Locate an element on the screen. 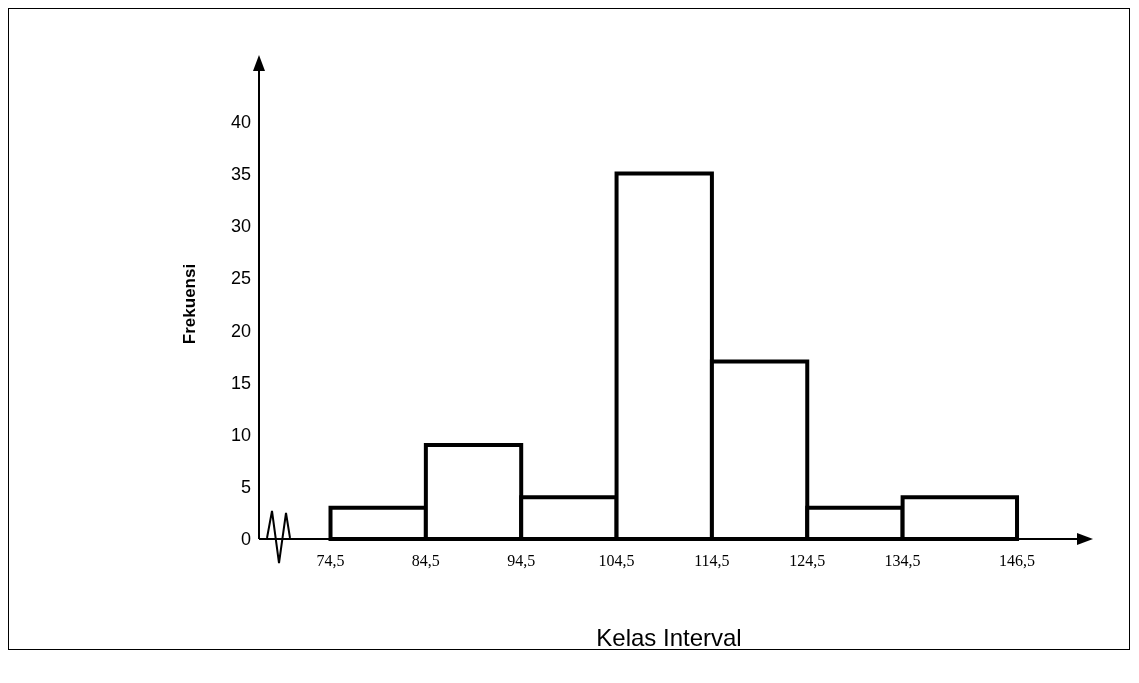 Image resolution: width=1139 pixels, height=683 pixels. y-tick-label: 0 is located at coordinates (245, 539).